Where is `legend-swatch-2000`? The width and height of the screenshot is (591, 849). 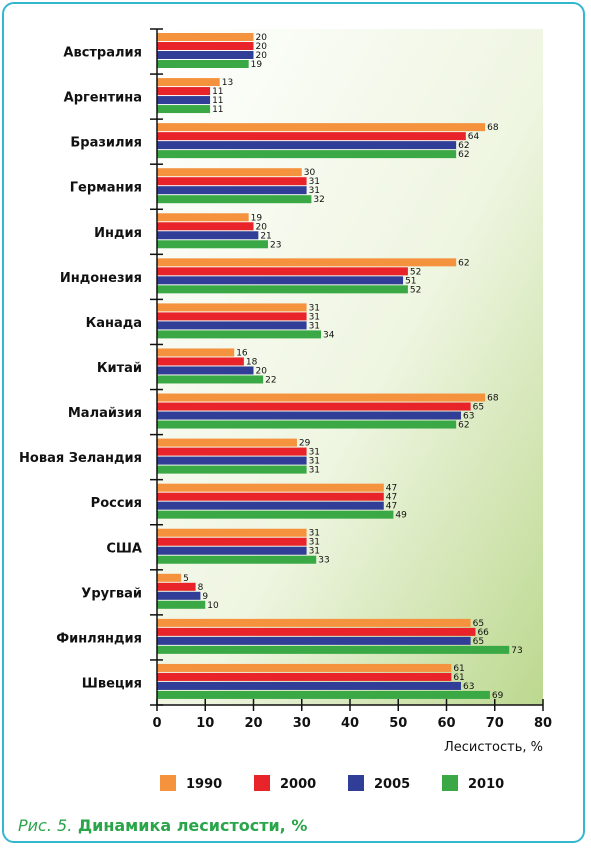
legend-swatch-2000 is located at coordinates (262, 783).